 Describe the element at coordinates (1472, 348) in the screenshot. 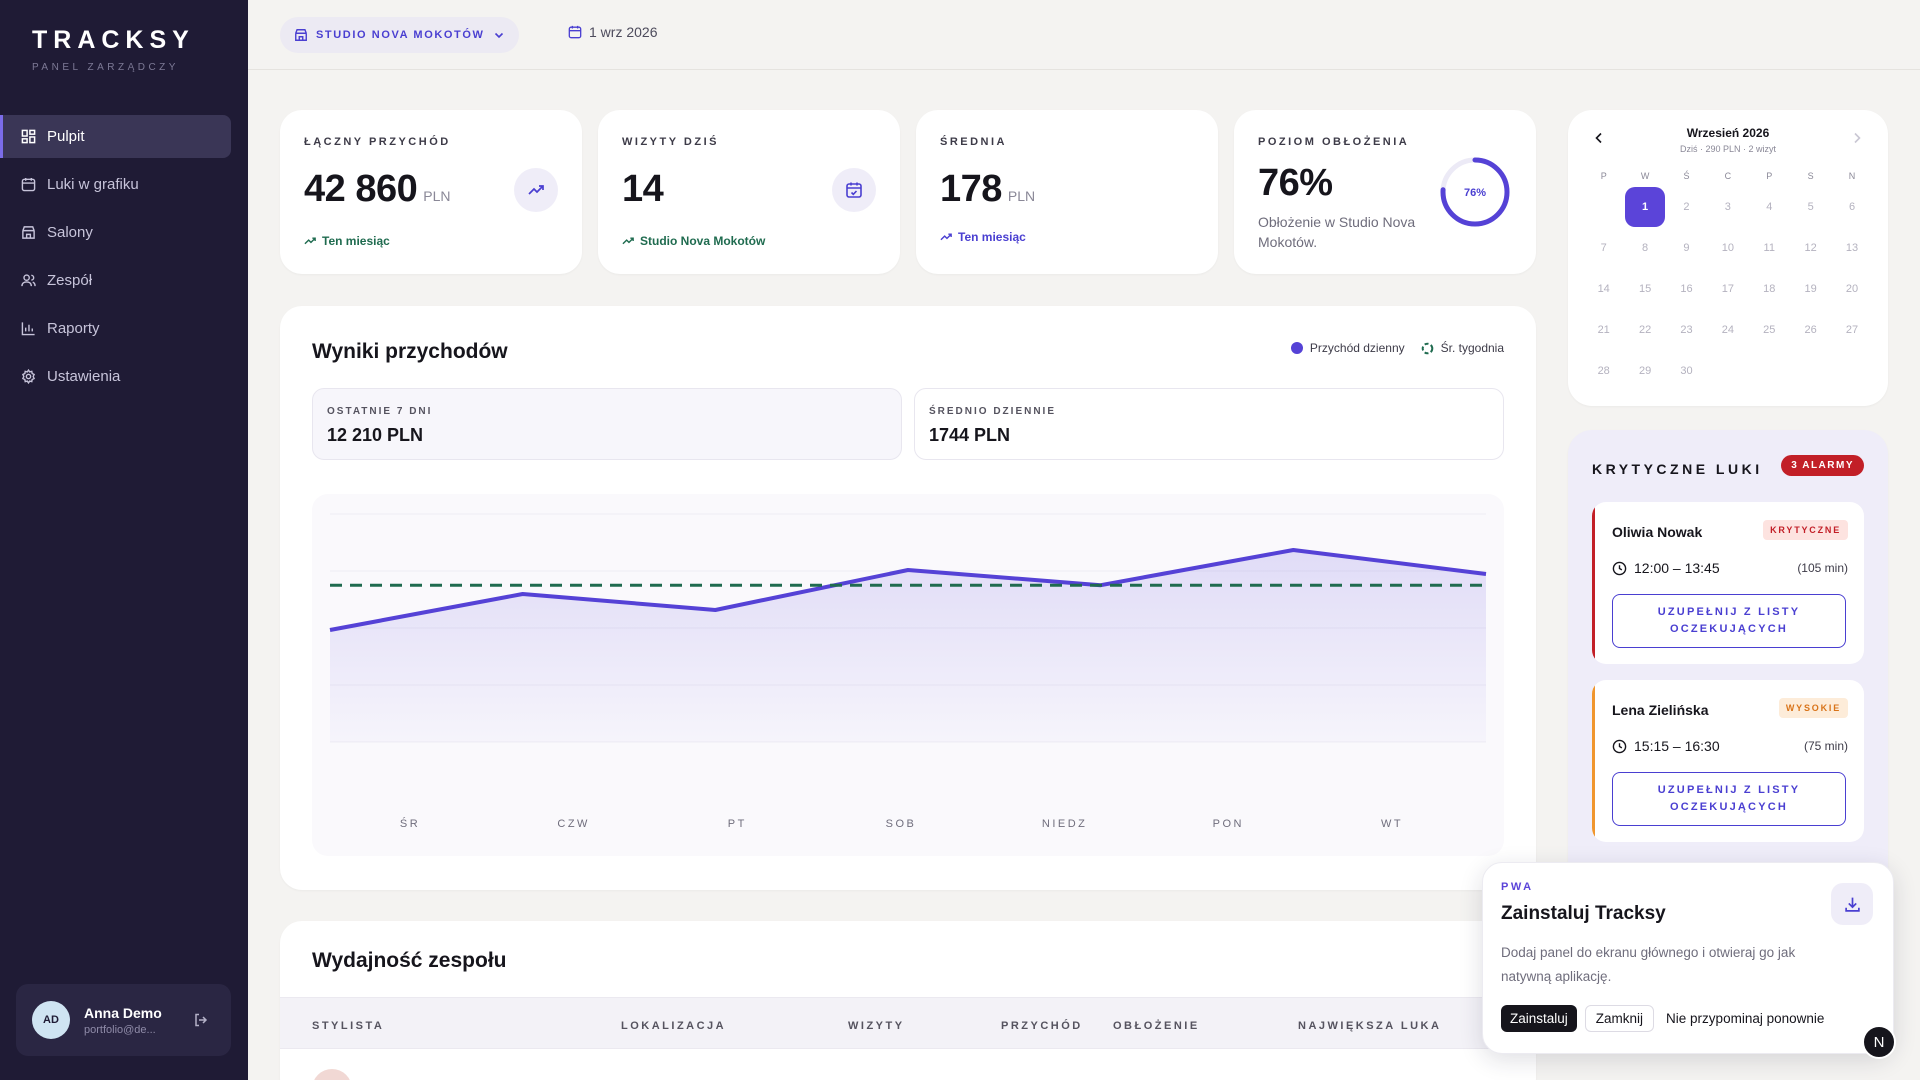

I see `legend-weekly-label: Śr. tygodnia` at that location.